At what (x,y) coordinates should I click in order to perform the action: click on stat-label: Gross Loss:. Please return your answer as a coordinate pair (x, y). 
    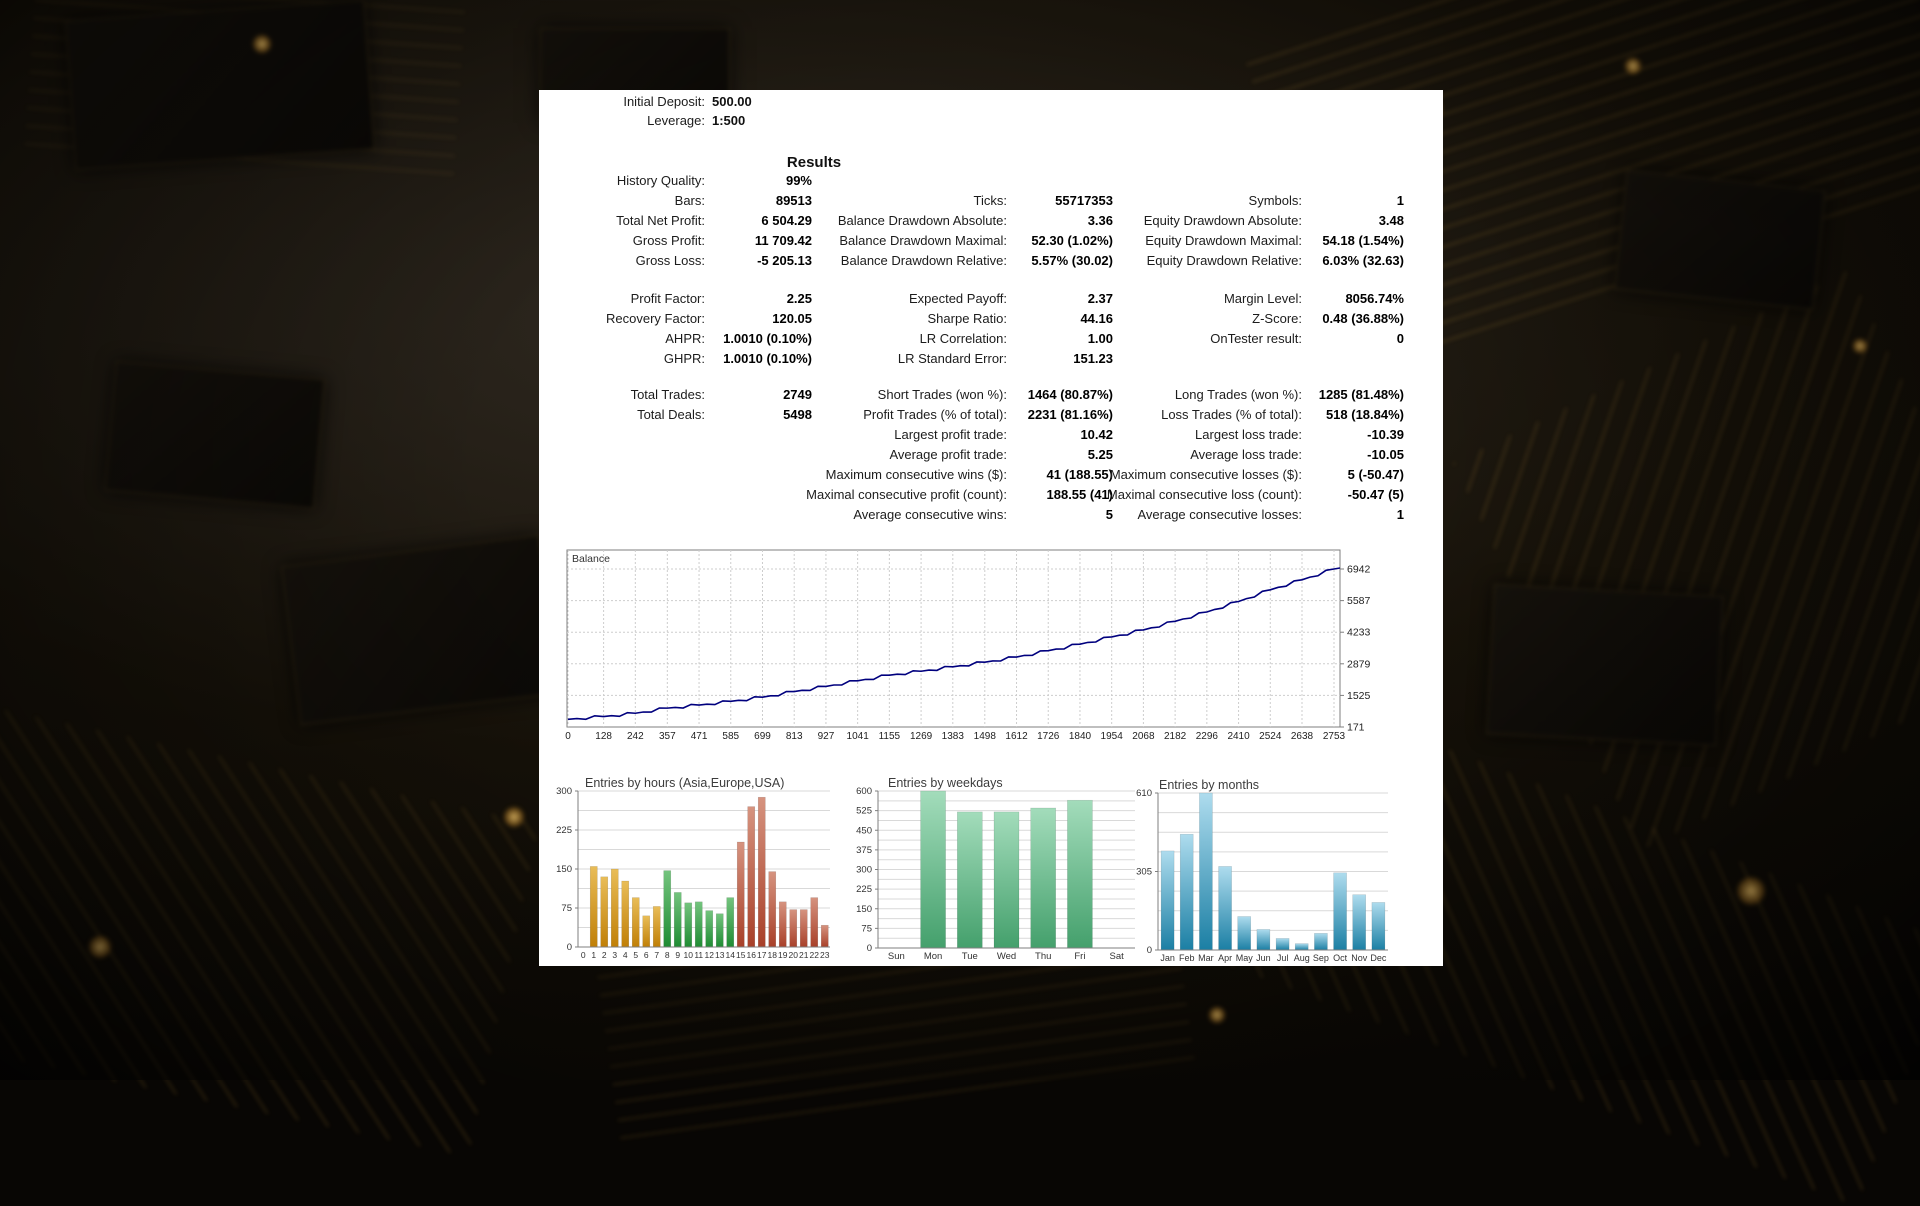
    Looking at the image, I should click on (622, 261).